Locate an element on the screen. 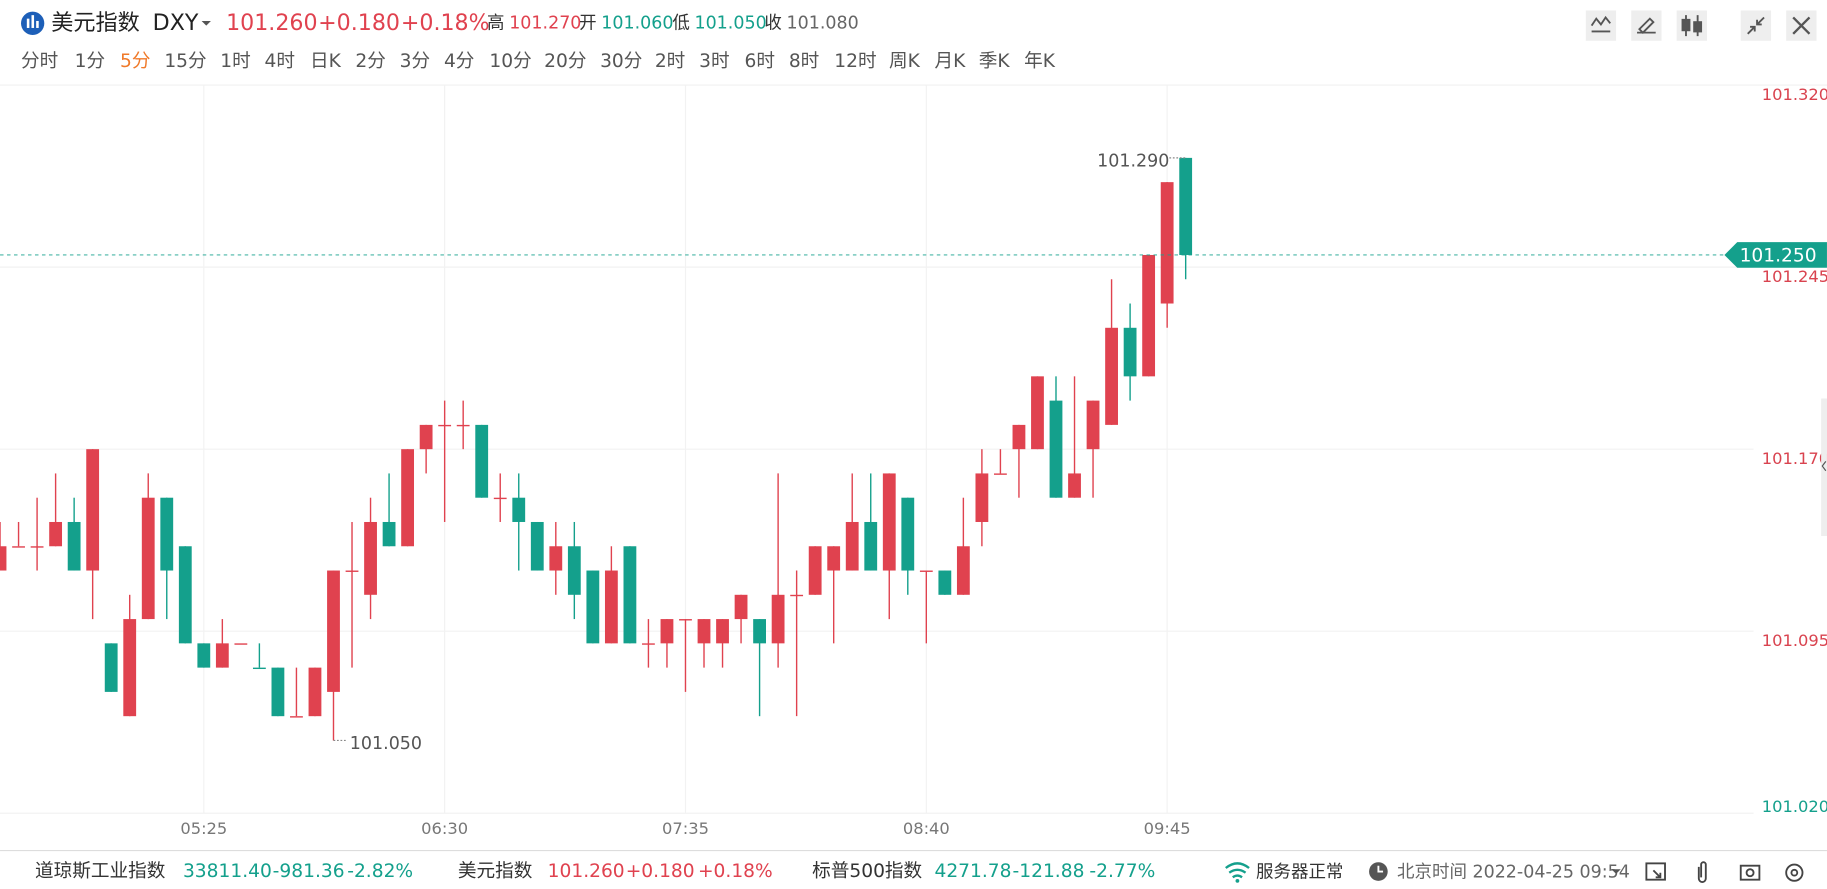  period-tab: 20分 is located at coordinates (565, 61).